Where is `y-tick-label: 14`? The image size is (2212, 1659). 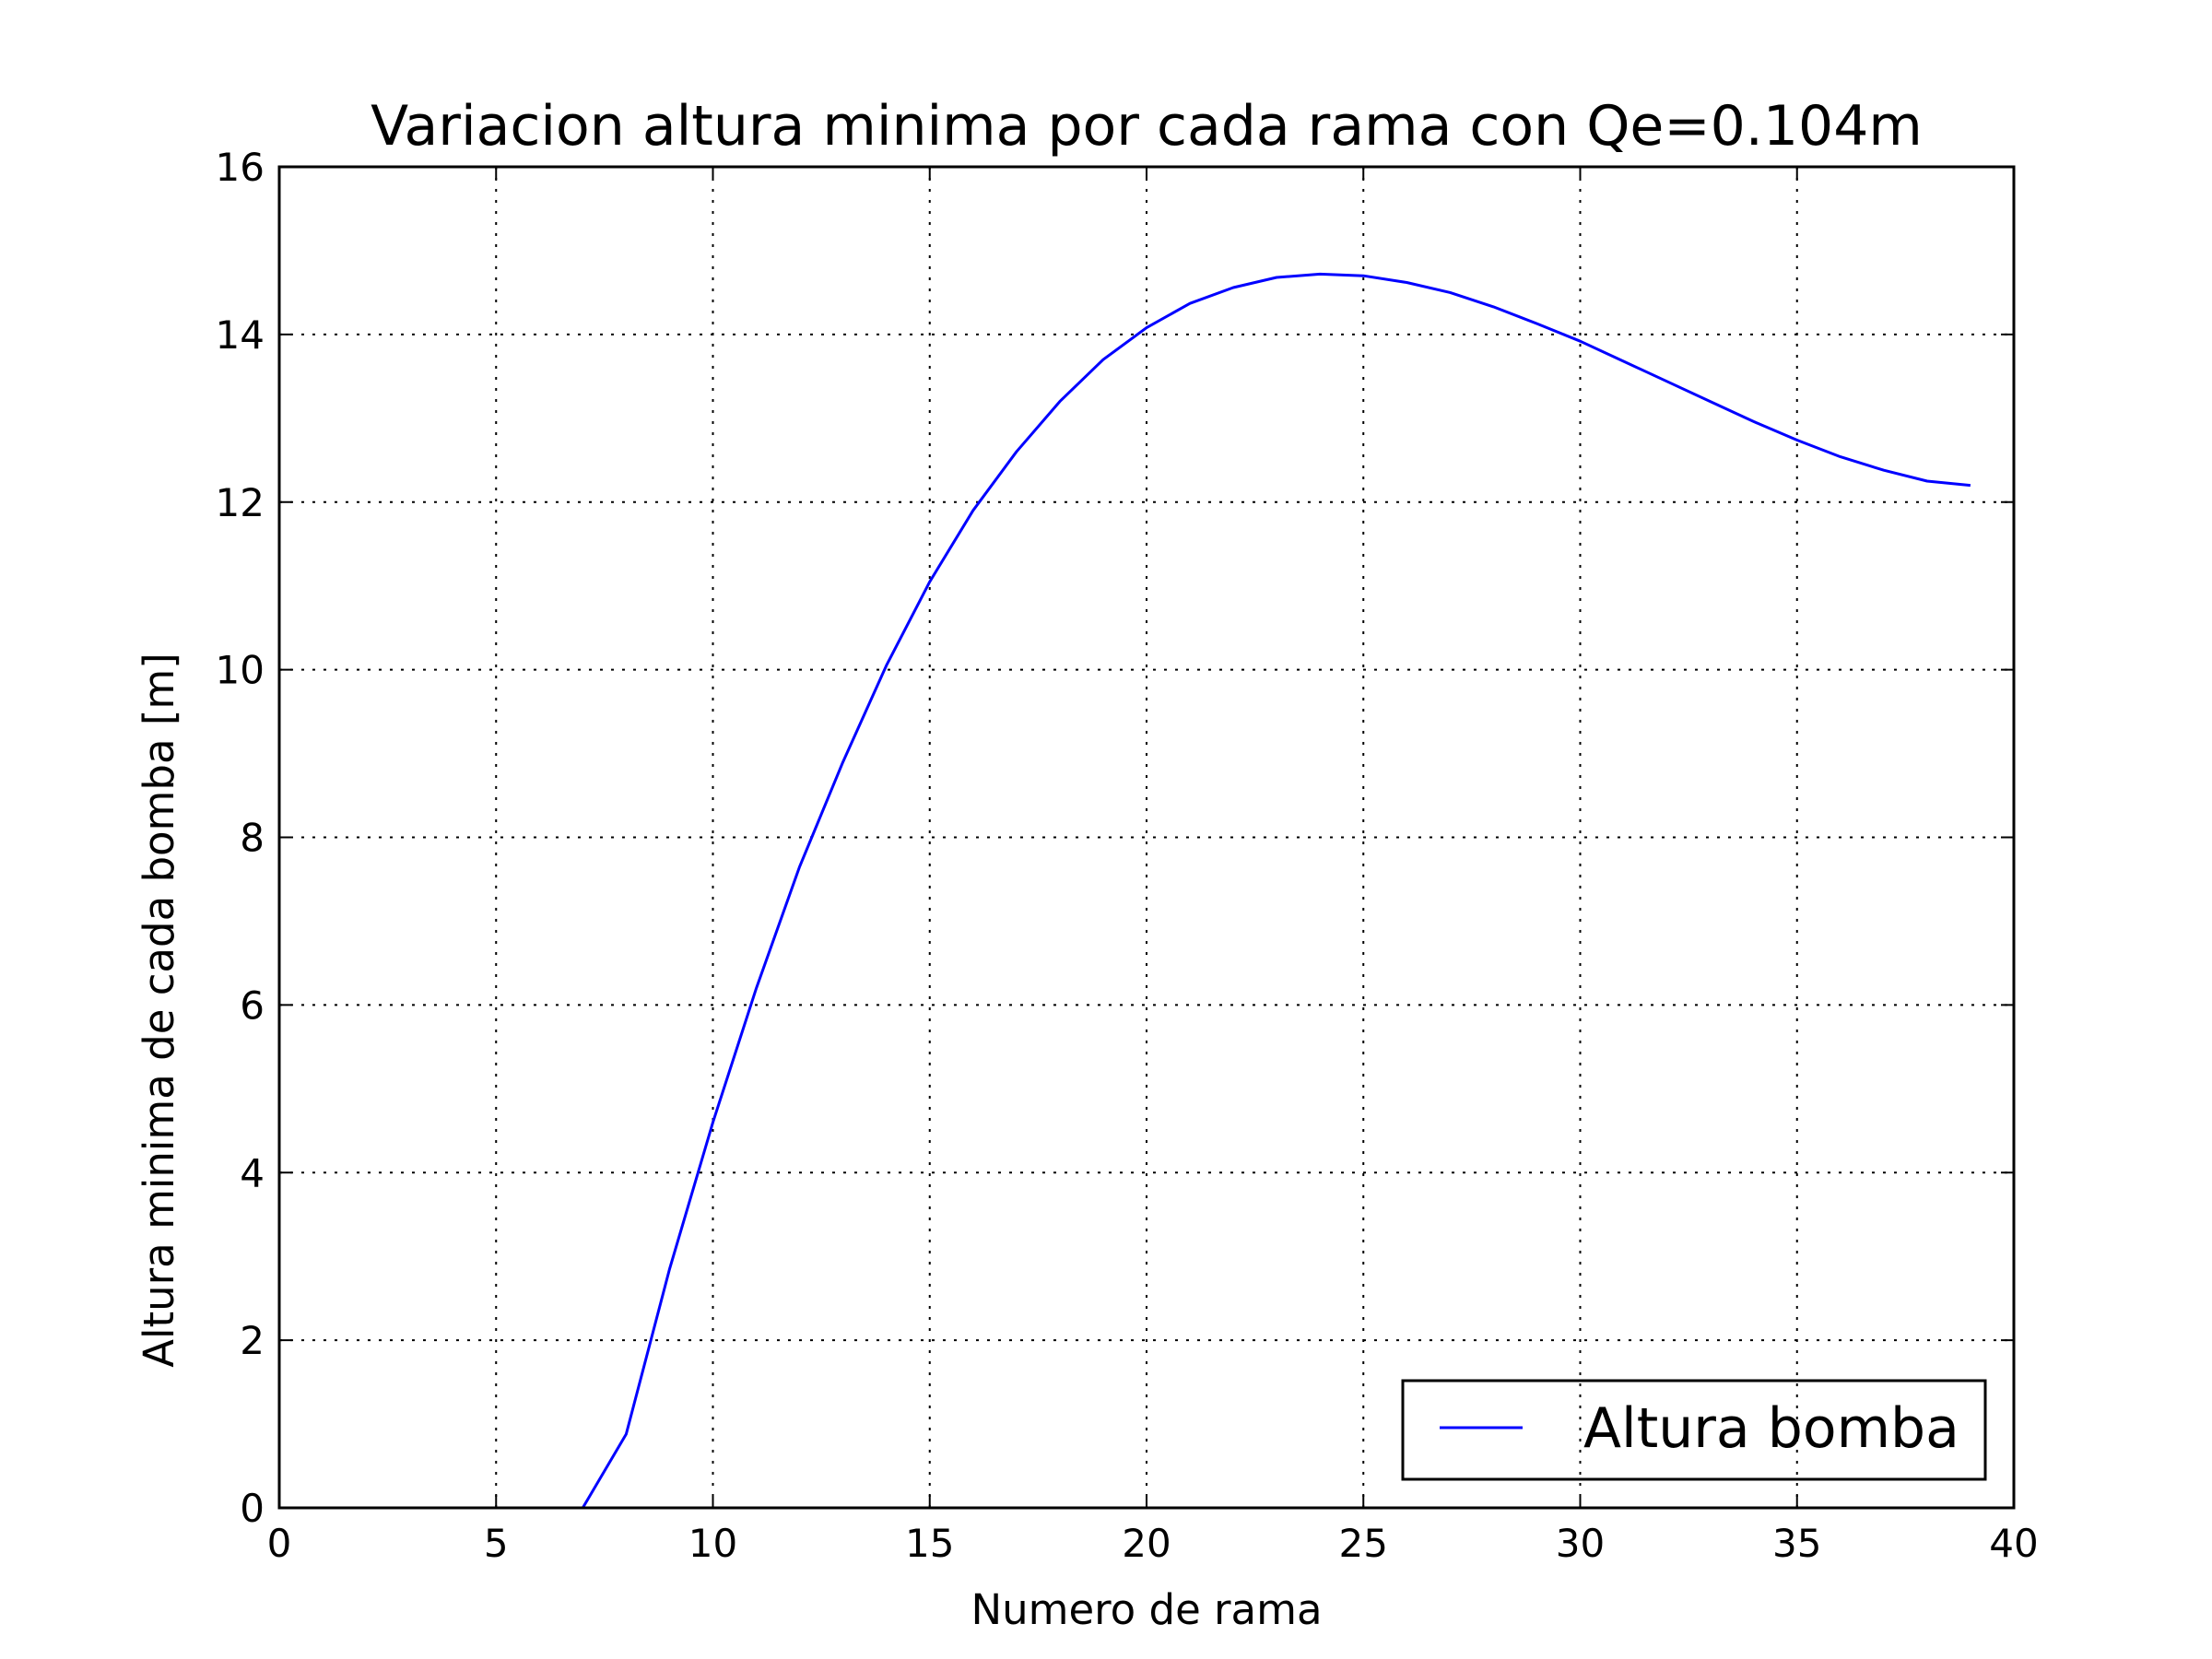
y-tick-label: 14 is located at coordinates (240, 335).